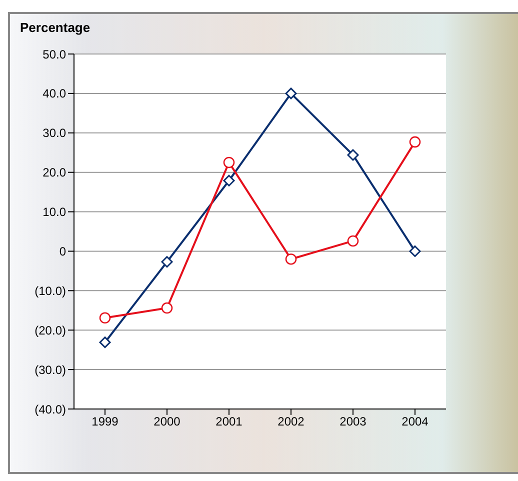 Image resolution: width=518 pixels, height=481 pixels. What do you see at coordinates (54, 173) in the screenshot?
I see `y-tick-label: 20.0` at bounding box center [54, 173].